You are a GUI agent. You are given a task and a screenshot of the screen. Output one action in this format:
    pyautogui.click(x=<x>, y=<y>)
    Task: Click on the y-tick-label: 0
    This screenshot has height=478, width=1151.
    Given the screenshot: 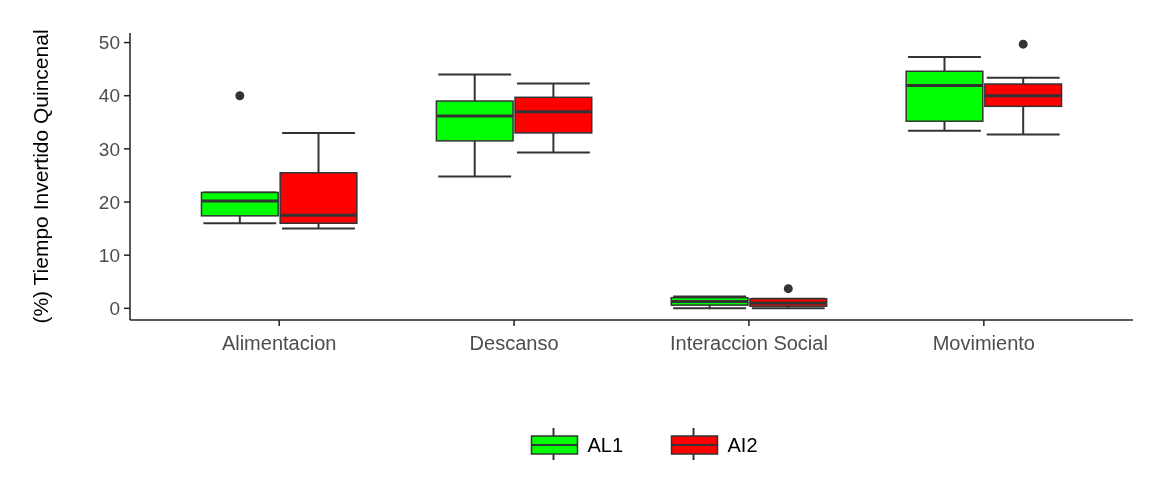 What is the action you would take?
    pyautogui.click(x=114, y=308)
    